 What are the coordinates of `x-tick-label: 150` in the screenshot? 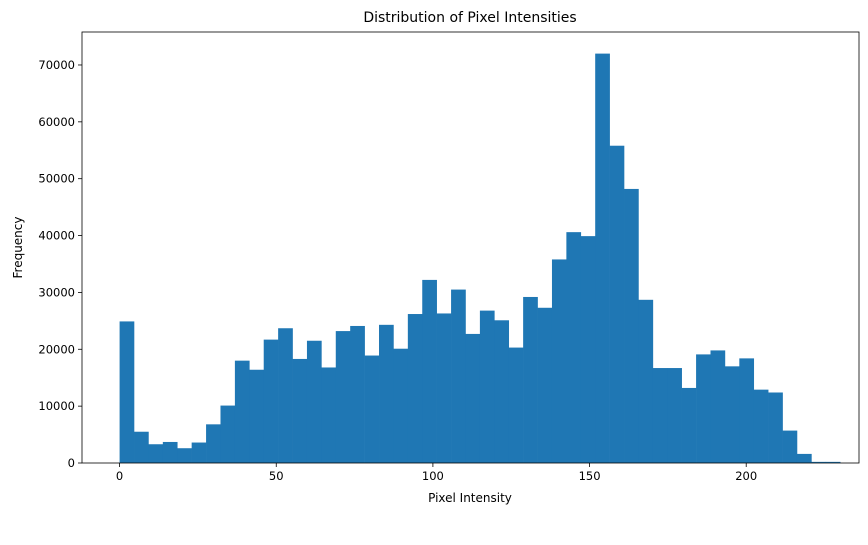 It's located at (590, 476).